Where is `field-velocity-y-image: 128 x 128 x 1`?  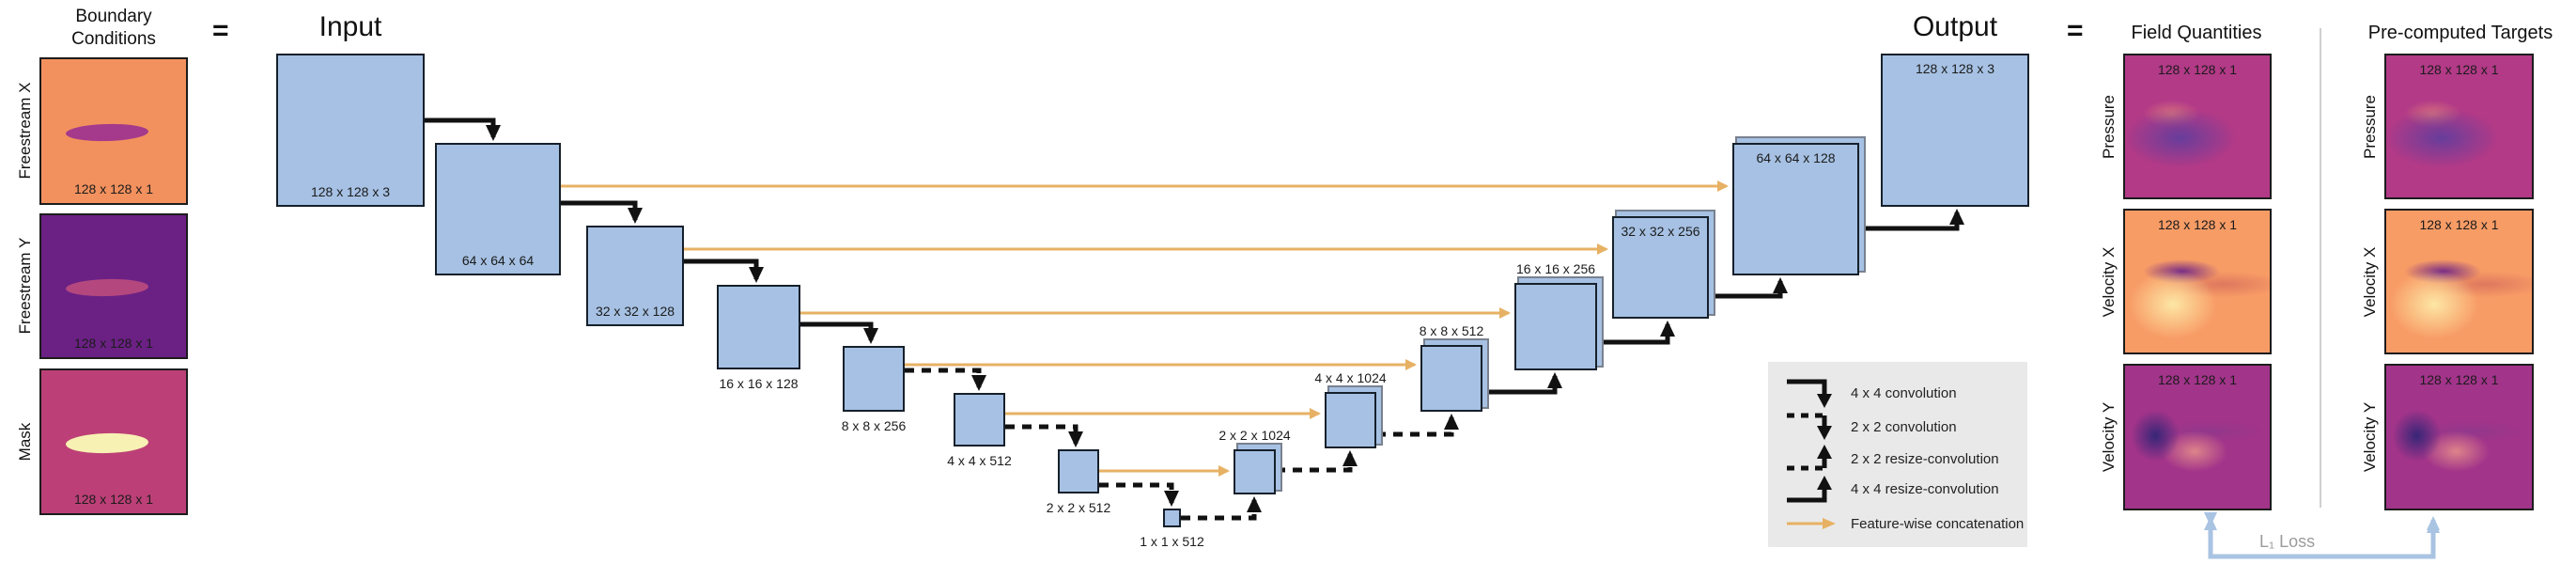 field-velocity-y-image: 128 x 128 x 1 is located at coordinates (2197, 437).